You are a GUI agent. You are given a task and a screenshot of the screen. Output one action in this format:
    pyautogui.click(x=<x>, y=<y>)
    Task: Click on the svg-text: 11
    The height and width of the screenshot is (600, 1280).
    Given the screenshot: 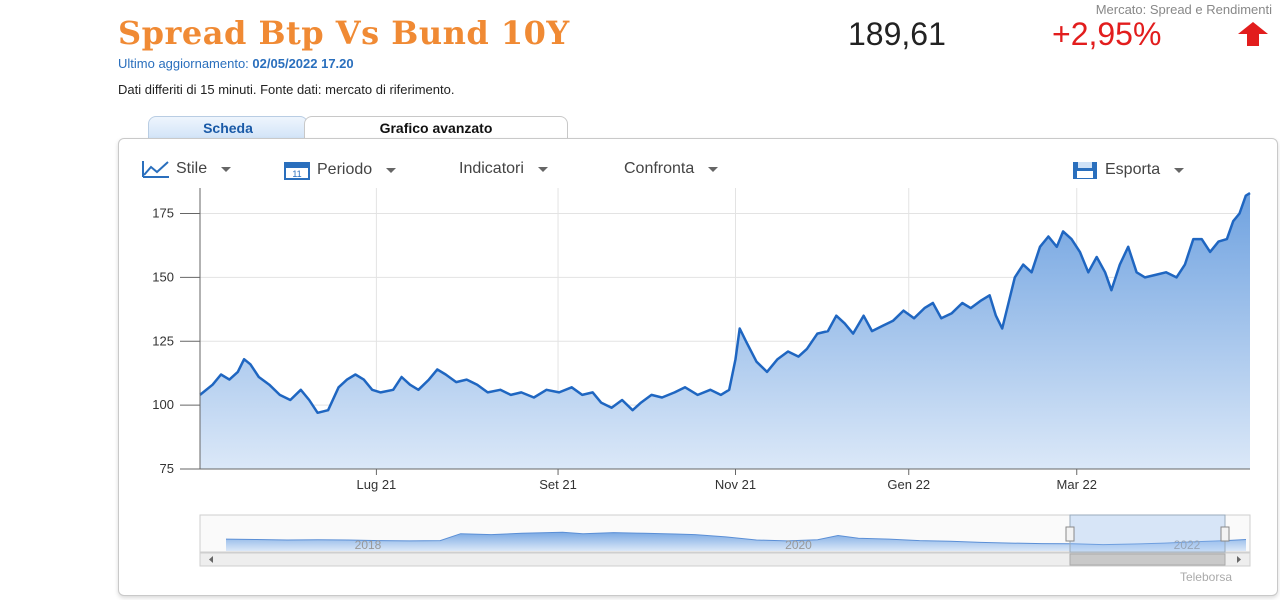 What is the action you would take?
    pyautogui.click(x=296, y=174)
    